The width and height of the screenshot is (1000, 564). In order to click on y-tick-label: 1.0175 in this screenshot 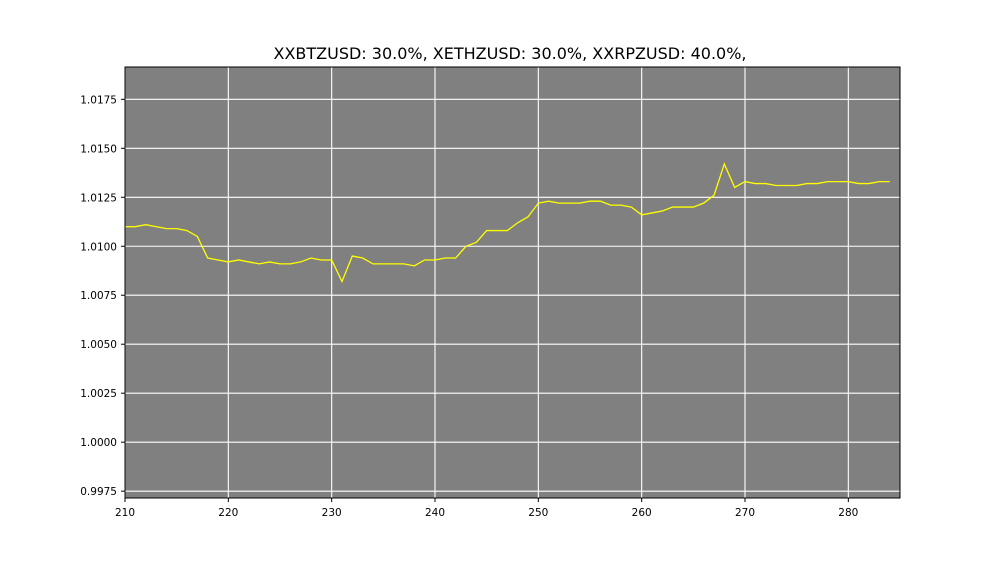, I will do `click(98, 100)`.